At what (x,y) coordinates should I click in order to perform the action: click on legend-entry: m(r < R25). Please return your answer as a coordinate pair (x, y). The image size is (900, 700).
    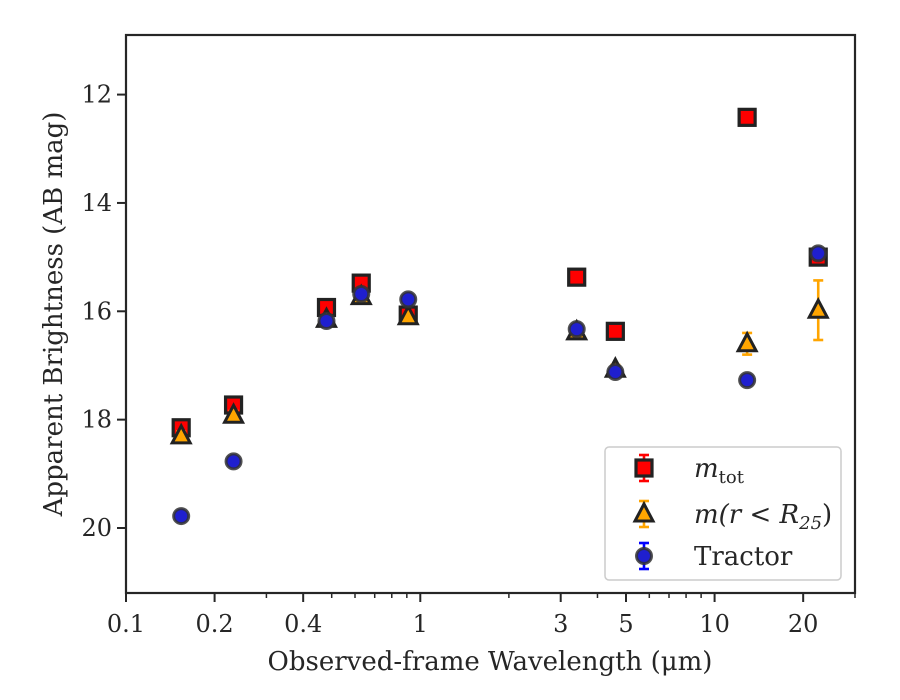
    Looking at the image, I should click on (732, 516).